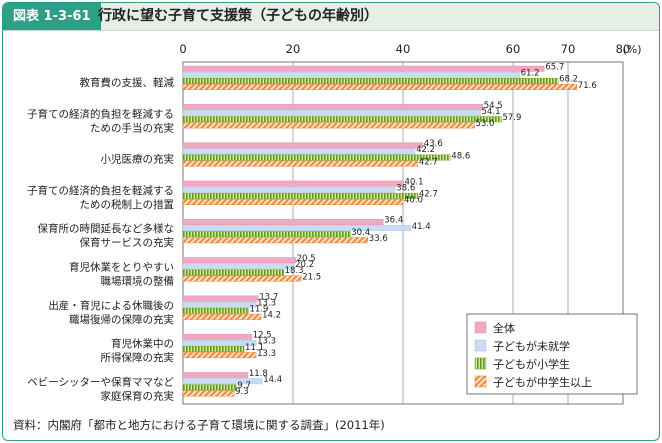 This screenshot has height=443, width=662. Describe the element at coordinates (460, 156) in the screenshot. I see `value-label: 48.6` at that location.